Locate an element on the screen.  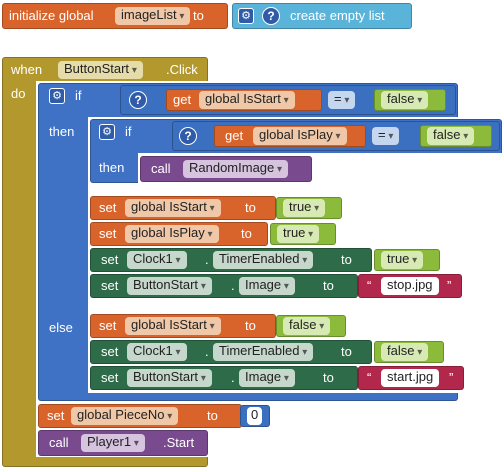
get-global-isplay-block: get global IsPlay is located at coordinates (290, 136).